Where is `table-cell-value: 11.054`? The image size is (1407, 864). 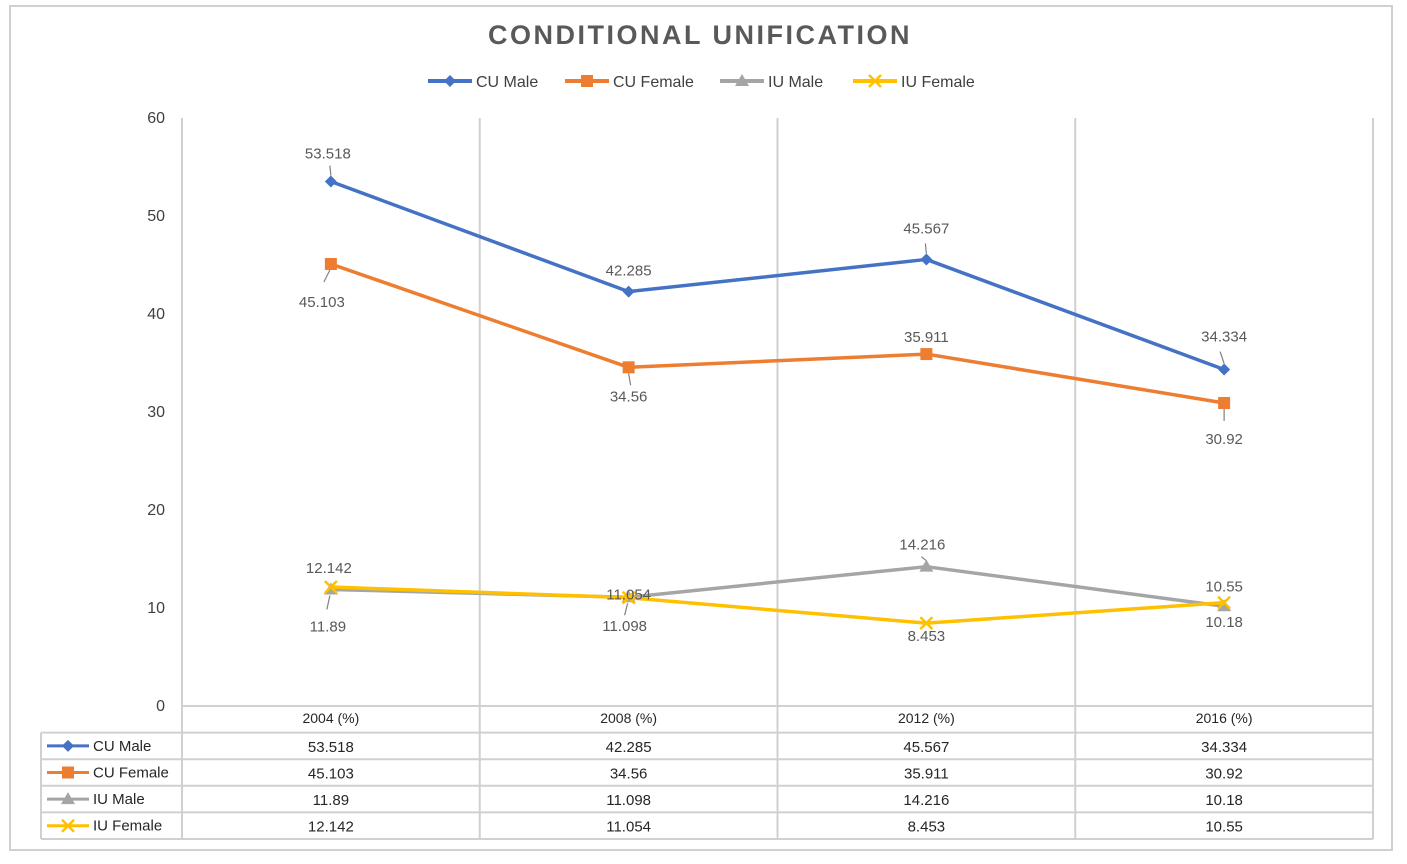
table-cell-value: 11.054 is located at coordinates (628, 827).